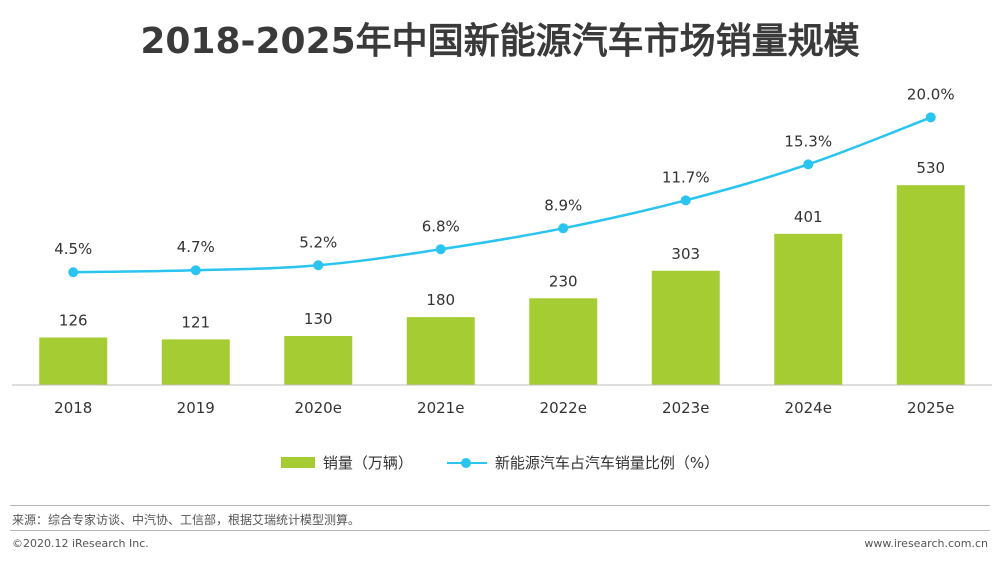 This screenshot has height=562, width=1000. What do you see at coordinates (808, 217) in the screenshot?
I see `bar-value-label: 401` at bounding box center [808, 217].